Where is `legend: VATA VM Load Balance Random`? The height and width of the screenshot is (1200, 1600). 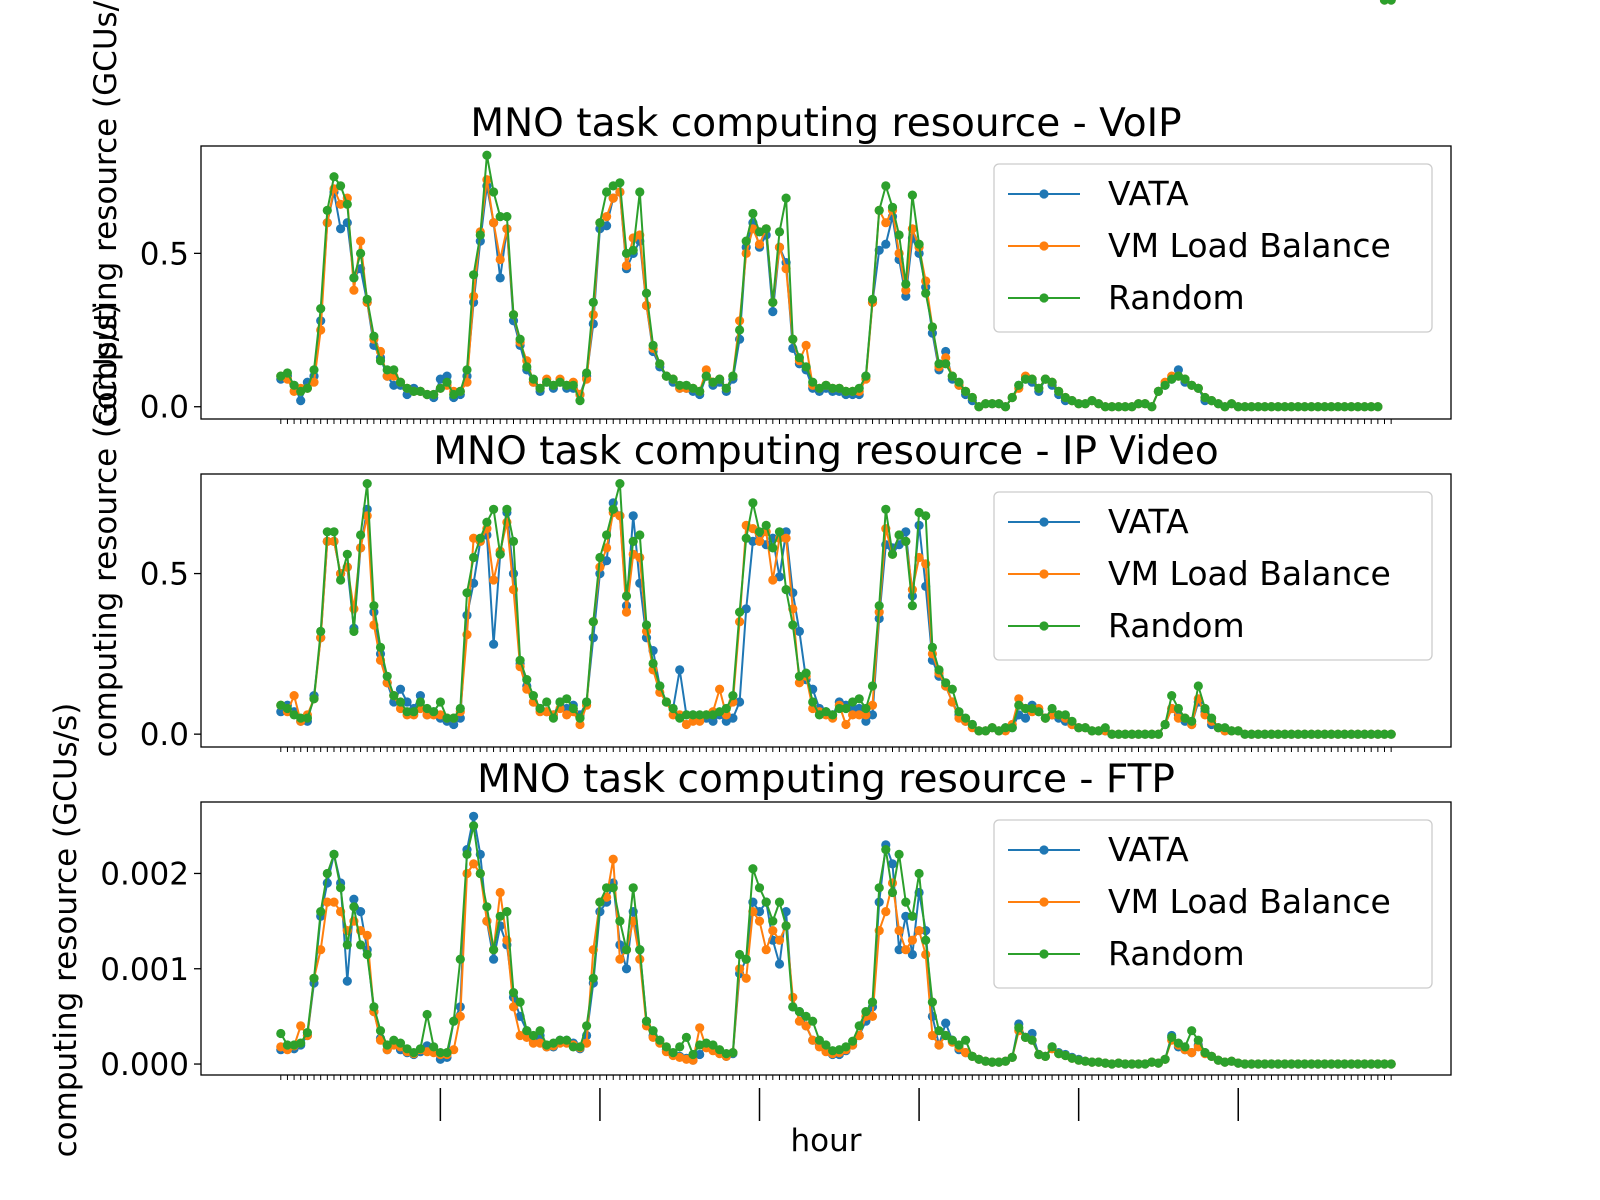 legend: VATA VM Load Balance Random is located at coordinates (1213, 248).